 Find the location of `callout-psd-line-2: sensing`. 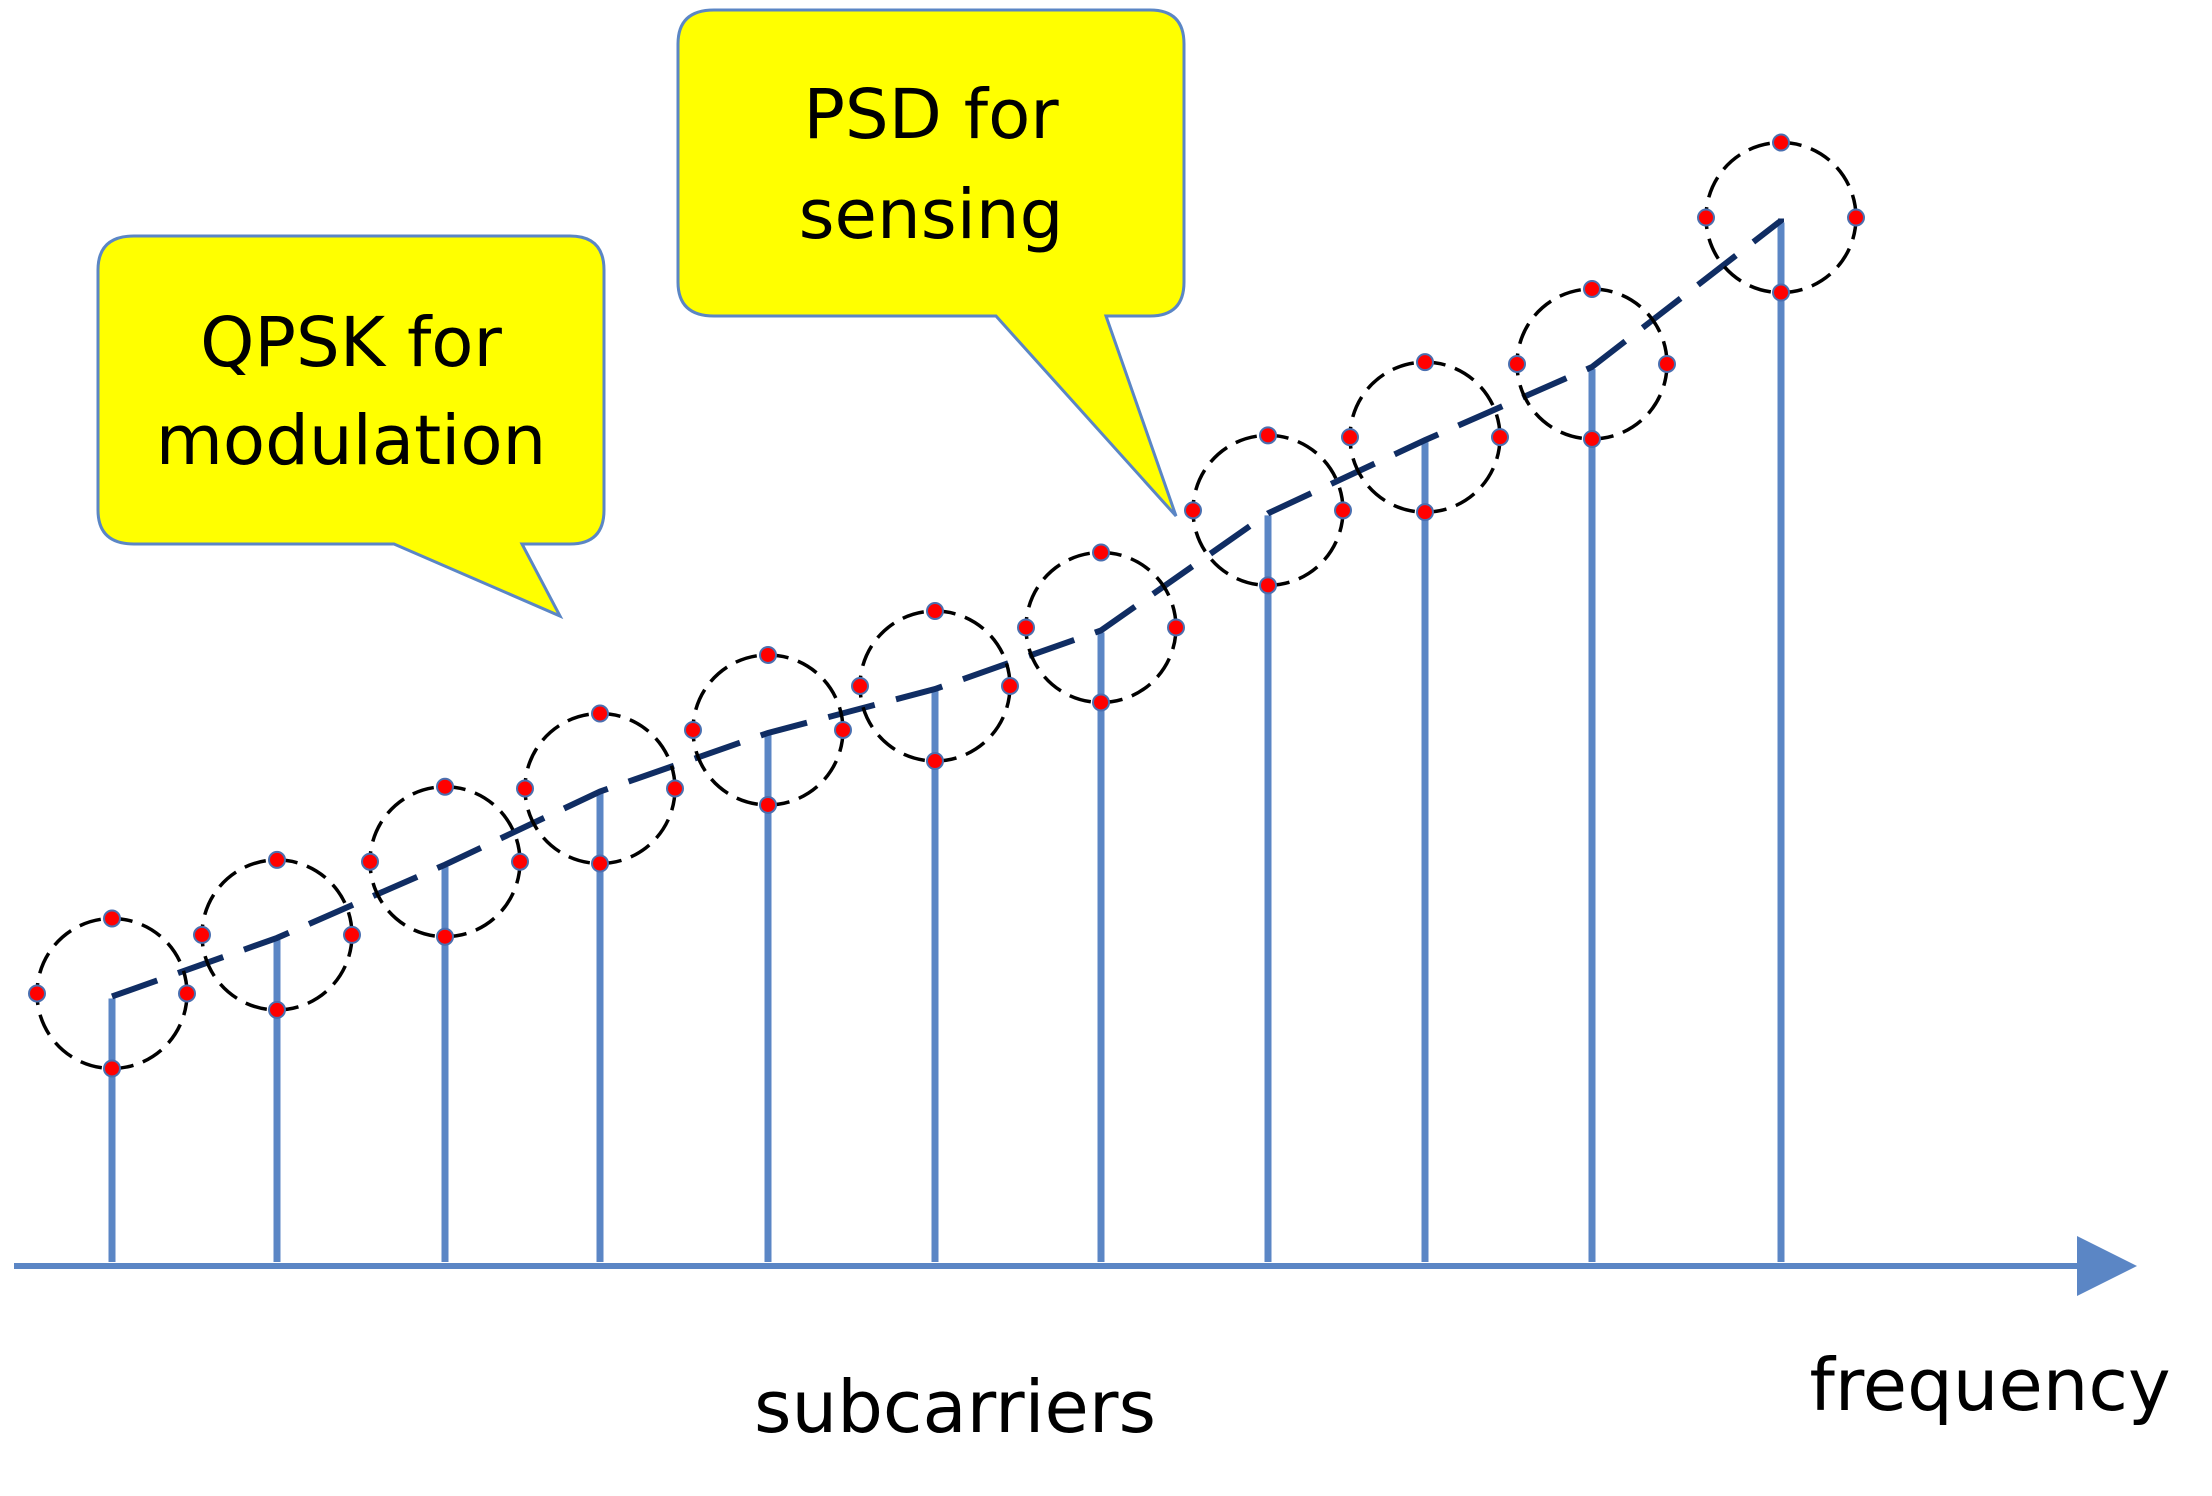

callout-psd-line-2: sensing is located at coordinates (931, 215).